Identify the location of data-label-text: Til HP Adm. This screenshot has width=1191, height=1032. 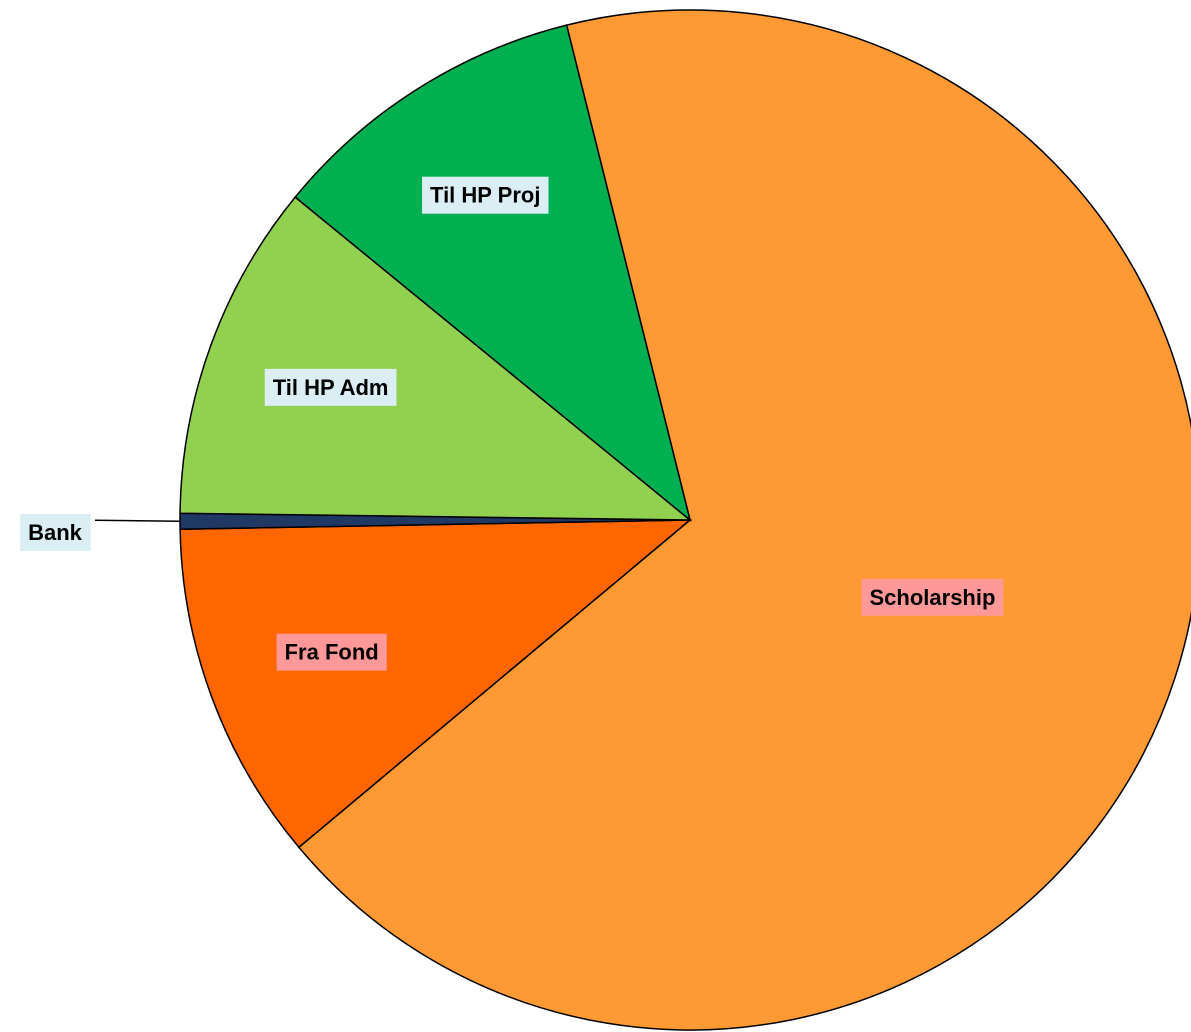
(331, 387).